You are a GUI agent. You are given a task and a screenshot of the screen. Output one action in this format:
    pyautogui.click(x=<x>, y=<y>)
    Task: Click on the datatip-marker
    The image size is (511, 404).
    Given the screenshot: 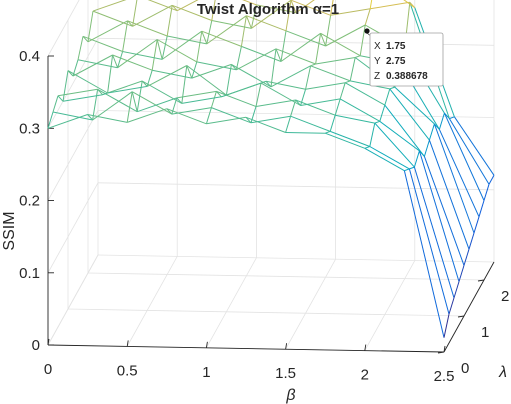 What is the action you would take?
    pyautogui.click(x=366, y=30)
    